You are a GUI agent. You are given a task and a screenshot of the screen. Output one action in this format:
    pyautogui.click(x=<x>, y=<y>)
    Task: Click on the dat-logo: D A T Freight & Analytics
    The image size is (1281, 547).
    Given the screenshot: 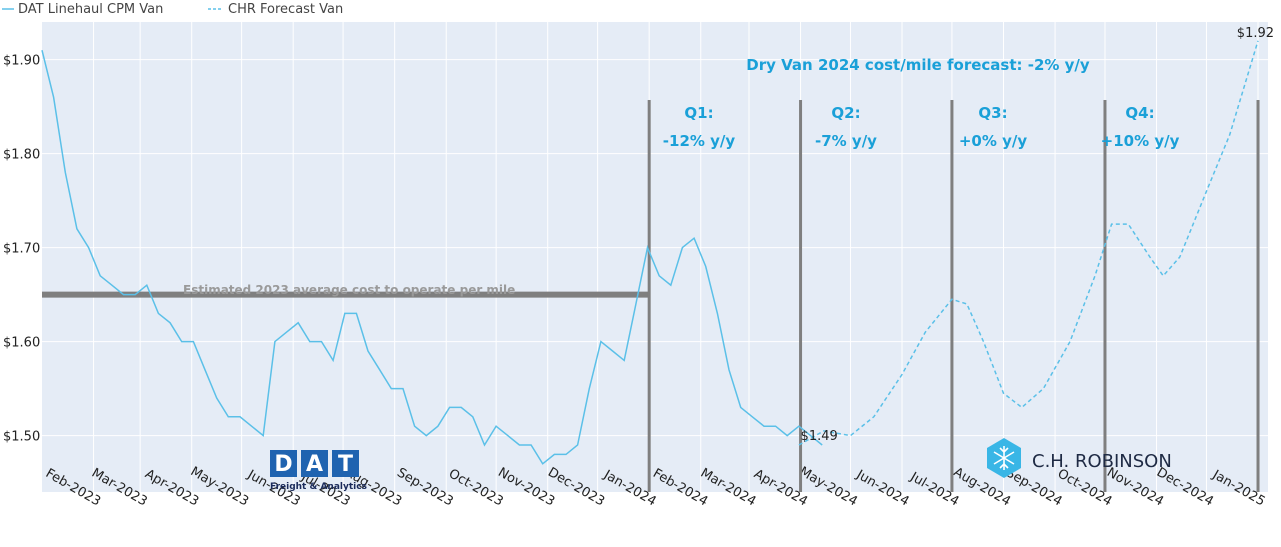 What is the action you would take?
    pyautogui.click(x=318, y=471)
    